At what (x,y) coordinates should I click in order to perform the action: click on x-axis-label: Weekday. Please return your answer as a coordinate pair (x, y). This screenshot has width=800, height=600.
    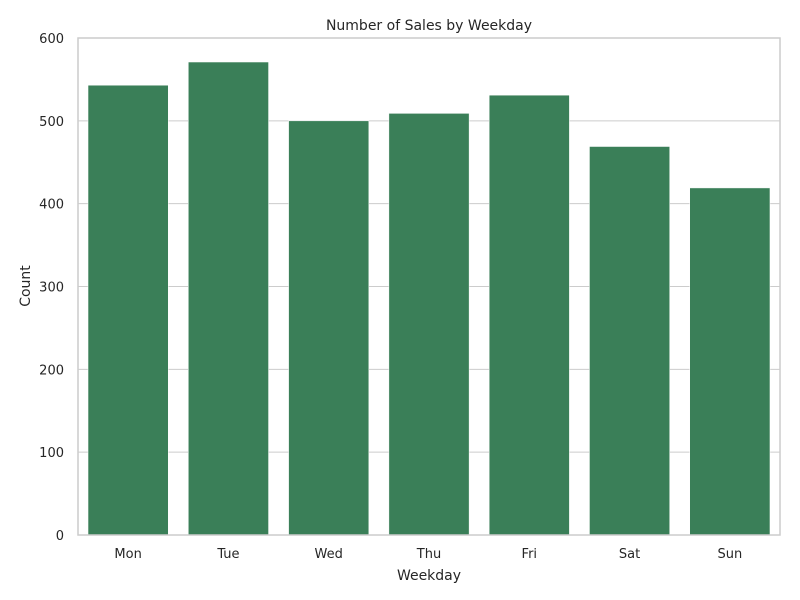
    Looking at the image, I should click on (429, 576).